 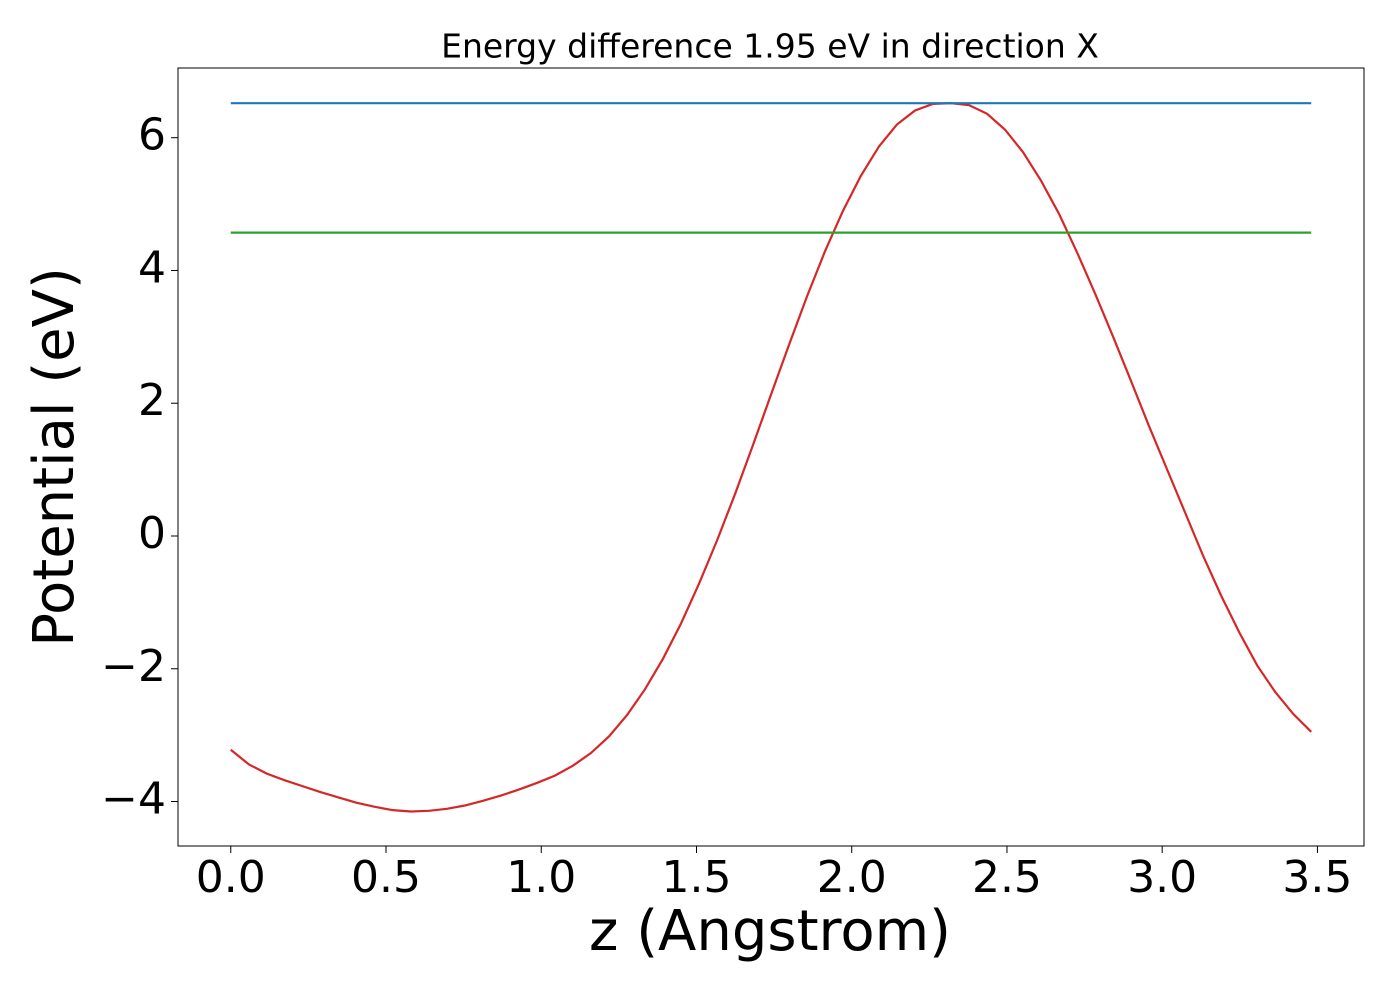 What do you see at coordinates (1317, 877) in the screenshot?
I see `x-tick-label: 3.5` at bounding box center [1317, 877].